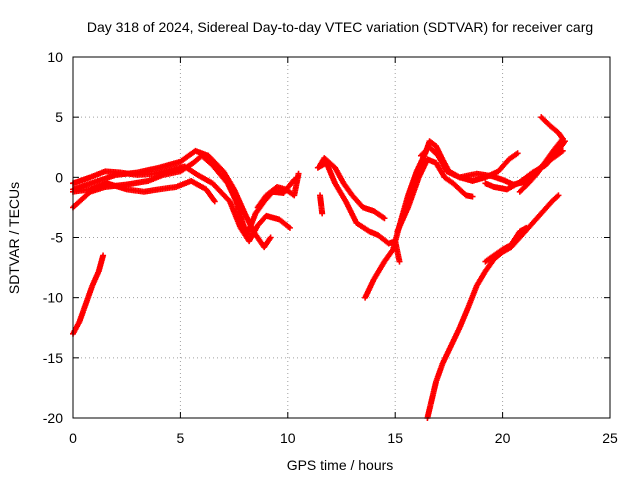 The image size is (640, 480). Describe the element at coordinates (14, 238) in the screenshot. I see `y-axis-label: SDTVAR / TECUs` at that location.